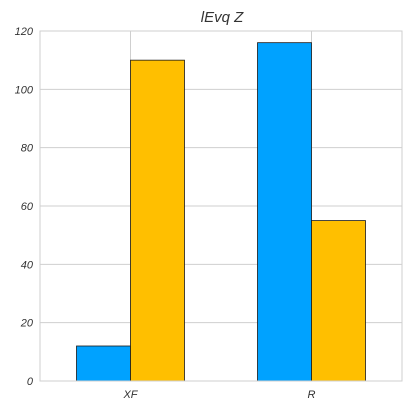 This screenshot has width=413, height=413. What do you see at coordinates (130, 395) in the screenshot?
I see `x-tick-label: XF` at bounding box center [130, 395].